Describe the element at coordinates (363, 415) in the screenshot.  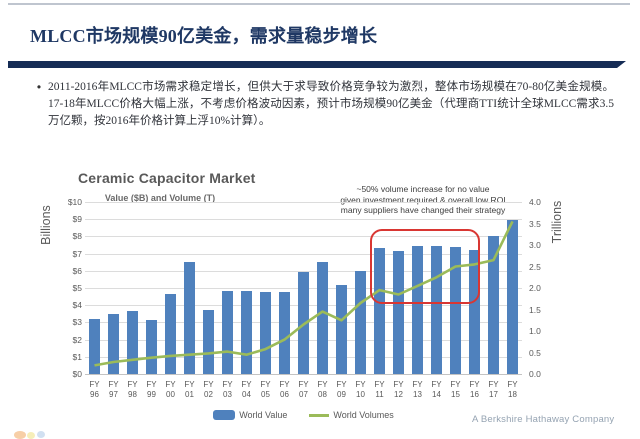
I see `legend-label: World Volumes` at that location.